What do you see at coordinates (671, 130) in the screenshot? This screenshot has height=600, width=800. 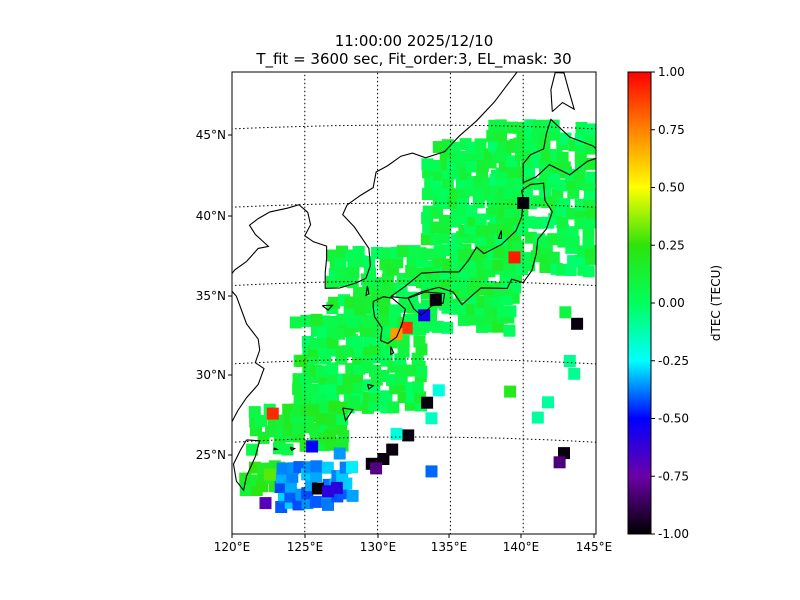 I see `colorbar-tick-label: 0.75` at bounding box center [671, 130].